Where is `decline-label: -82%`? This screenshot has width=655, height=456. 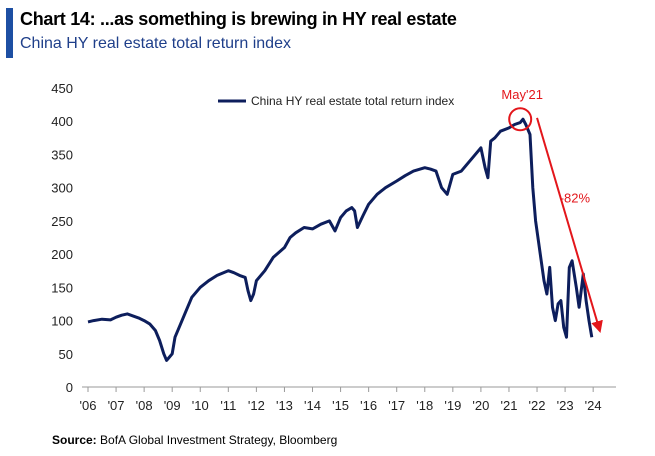 decline-label: -82% is located at coordinates (575, 198).